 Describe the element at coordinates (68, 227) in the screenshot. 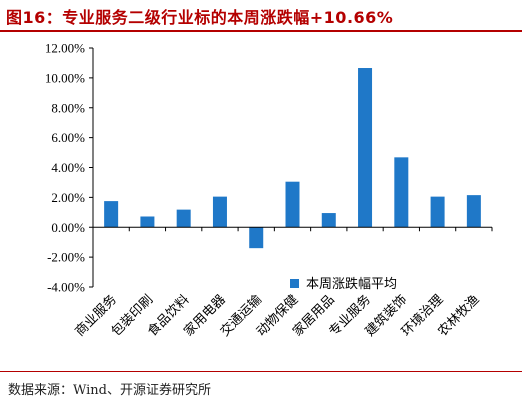

I see `y-tick-label: 0.00%` at that location.